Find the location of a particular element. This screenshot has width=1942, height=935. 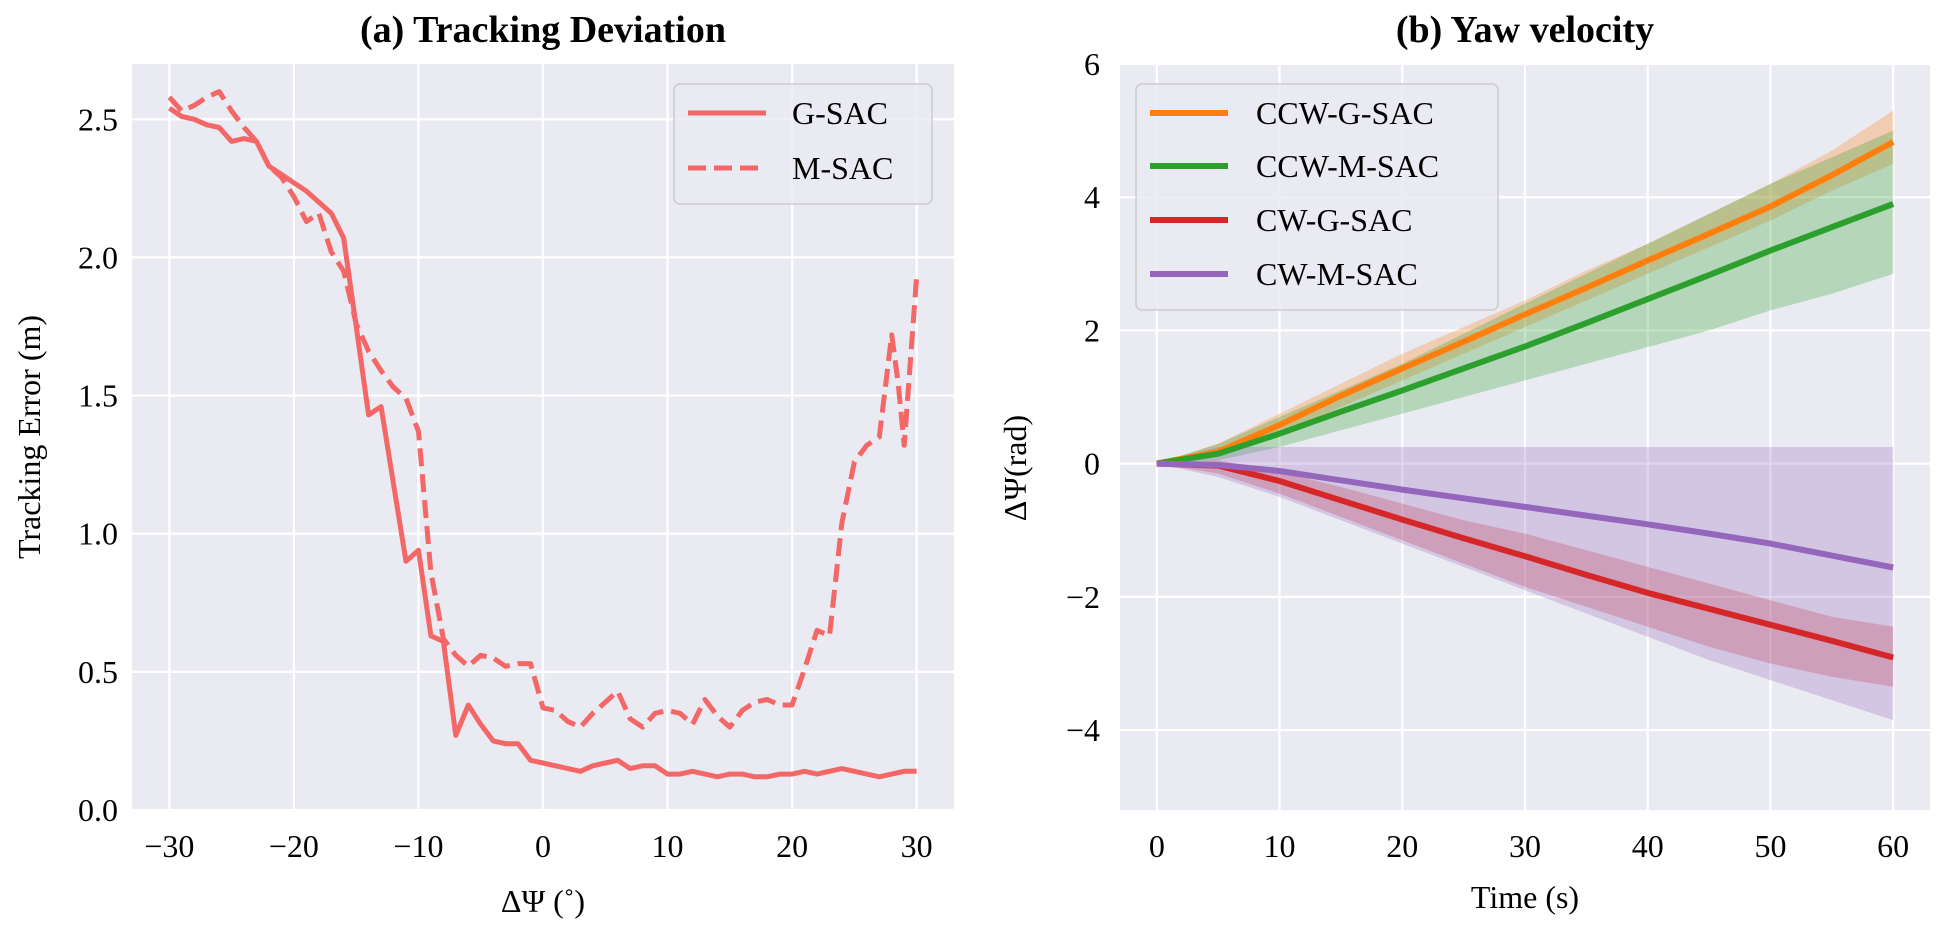

panel-b-legend: CCW-G-SAC CCW-M-SAC CW-G-SAC CW-M-SAC is located at coordinates (1317, 197).